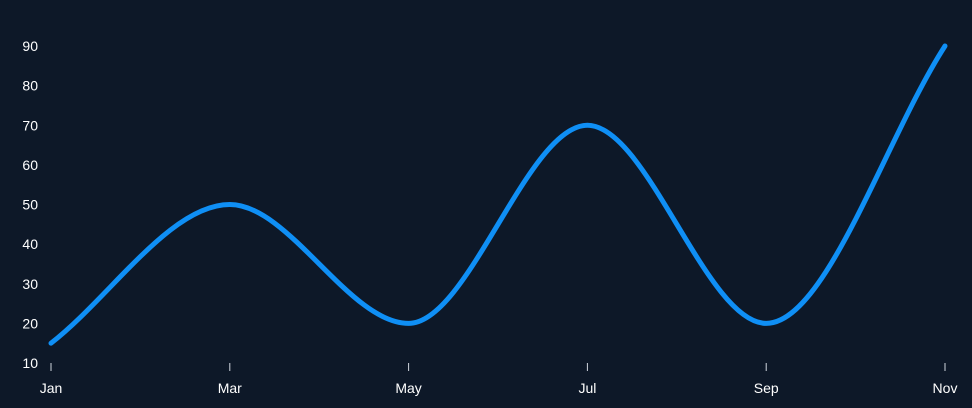  Describe the element at coordinates (51, 388) in the screenshot. I see `x-tick-label: Jan` at that location.